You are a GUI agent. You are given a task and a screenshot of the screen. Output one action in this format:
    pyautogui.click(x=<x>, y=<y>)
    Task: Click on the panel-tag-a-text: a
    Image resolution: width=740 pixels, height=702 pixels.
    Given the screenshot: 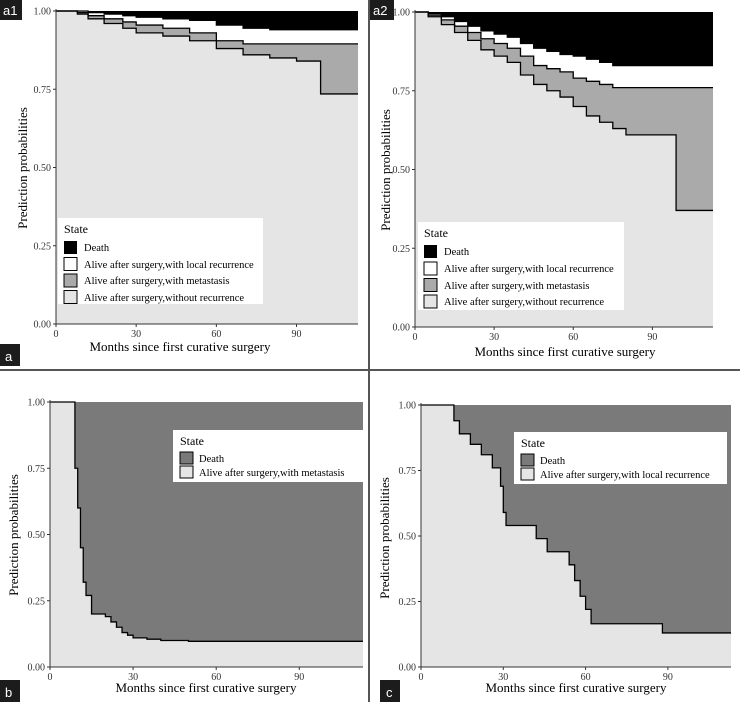 What is the action you would take?
    pyautogui.click(x=9, y=356)
    